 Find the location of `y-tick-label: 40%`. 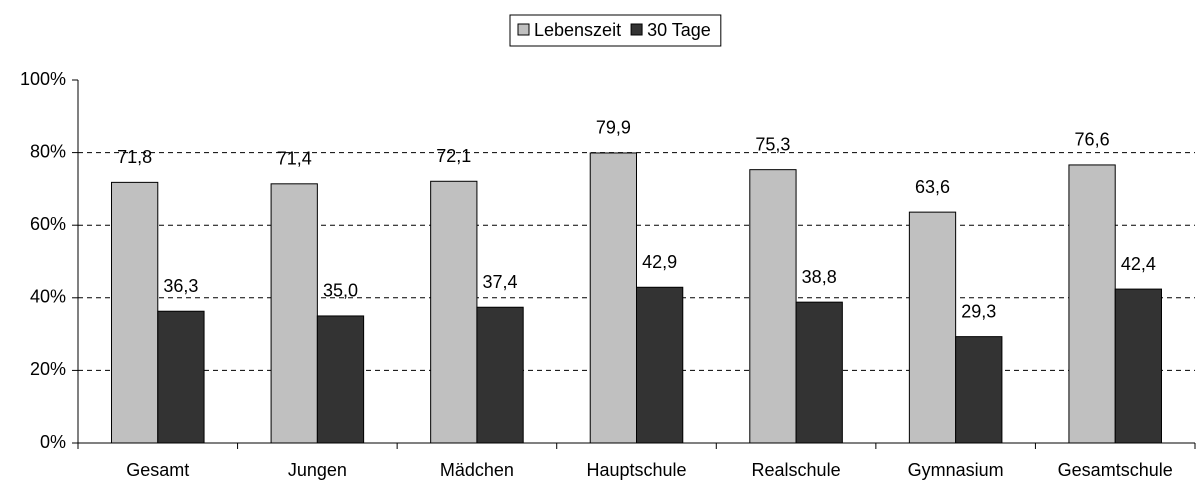

y-tick-label: 40% is located at coordinates (48, 297).